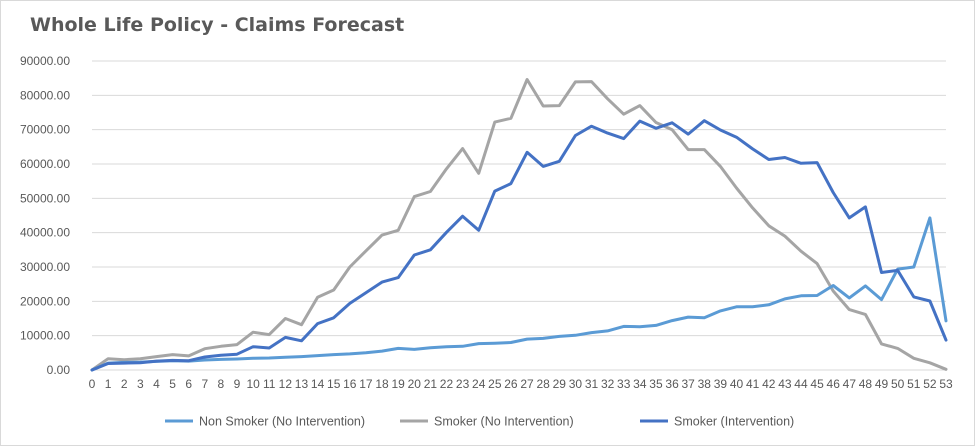 The width and height of the screenshot is (975, 446). I want to click on x-tick-label: 48, so click(866, 384).